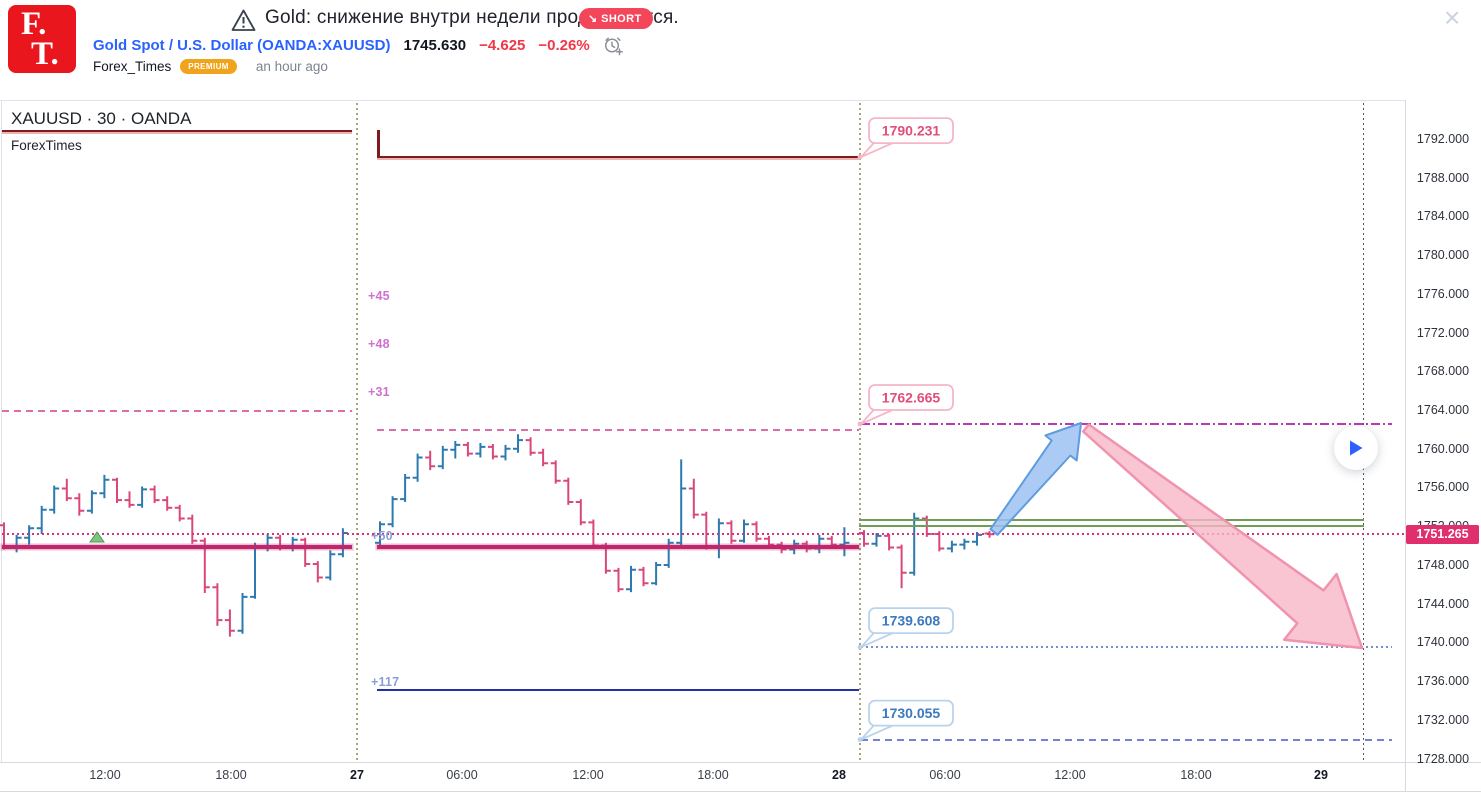  What do you see at coordinates (593, 19) in the screenshot?
I see `short-arrow-icon: ↘` at bounding box center [593, 19].